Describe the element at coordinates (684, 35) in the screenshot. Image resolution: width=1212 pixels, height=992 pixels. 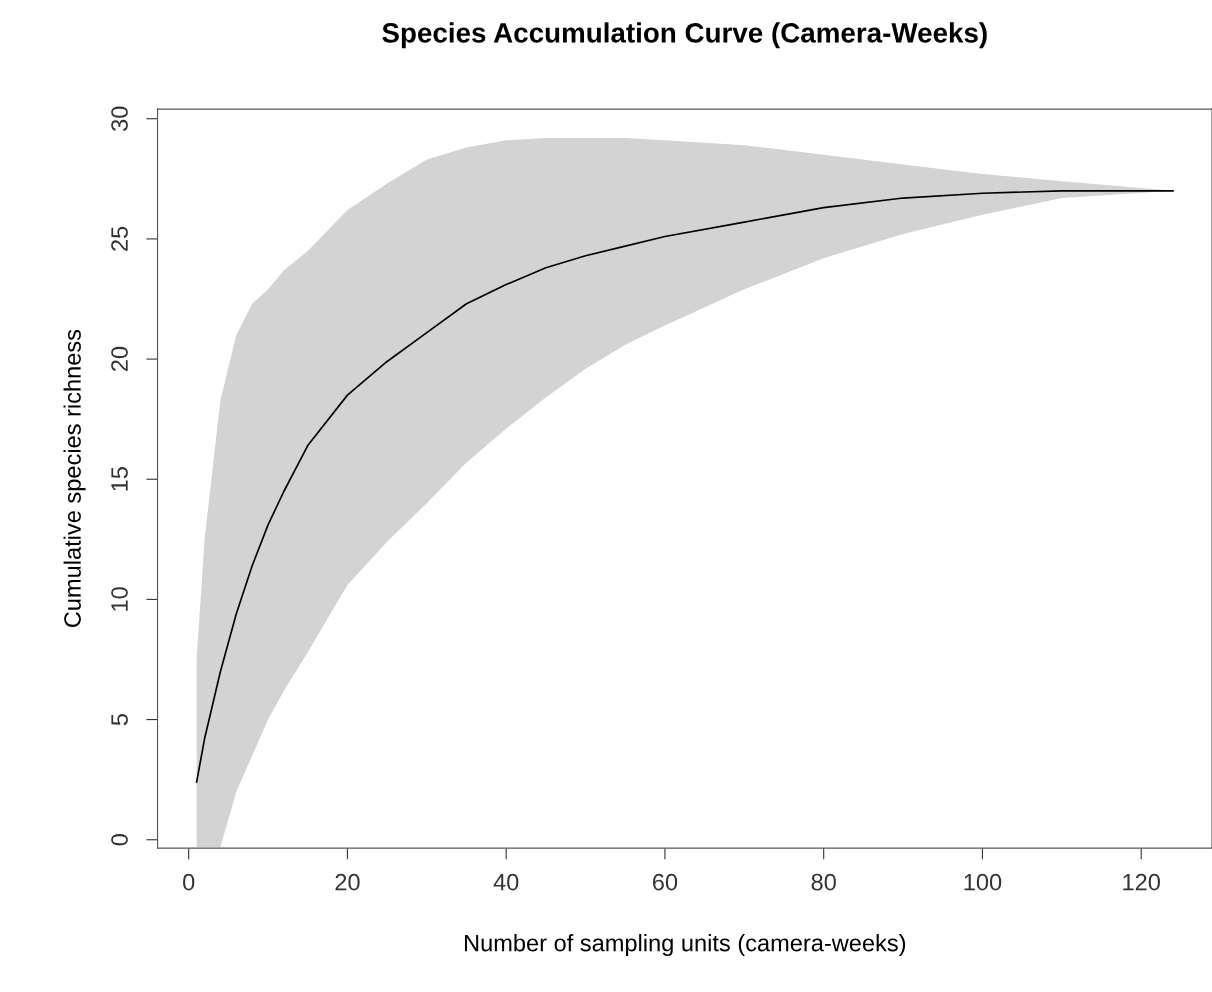
I see `chart-title: Species Accumulation Curve (Camera-Weeks)` at that location.